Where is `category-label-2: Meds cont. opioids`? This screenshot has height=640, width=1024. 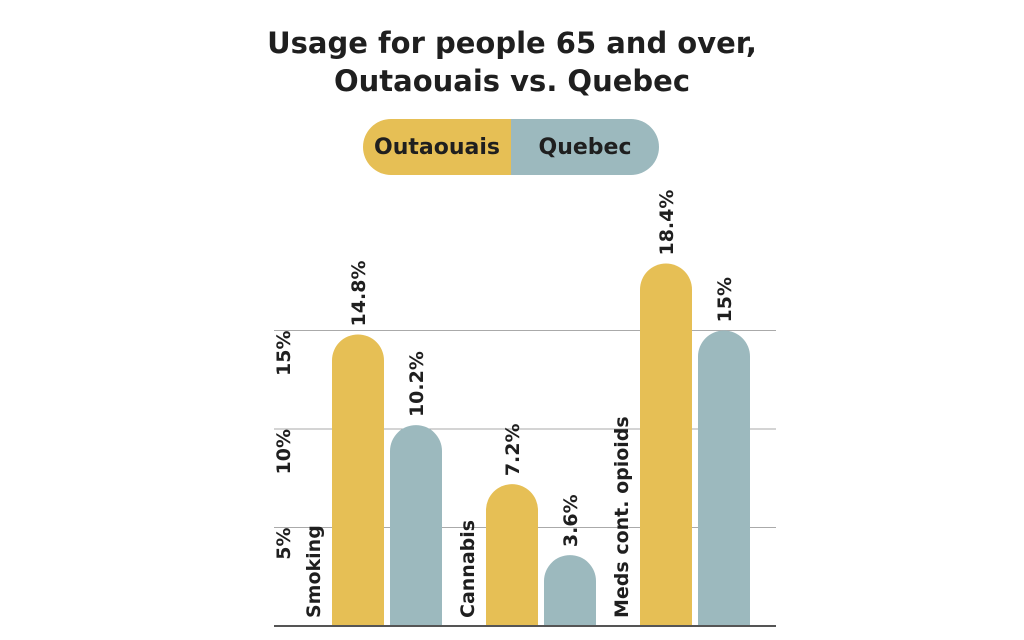
category-label-2: Meds cont. opioids is located at coordinates (622, 517).